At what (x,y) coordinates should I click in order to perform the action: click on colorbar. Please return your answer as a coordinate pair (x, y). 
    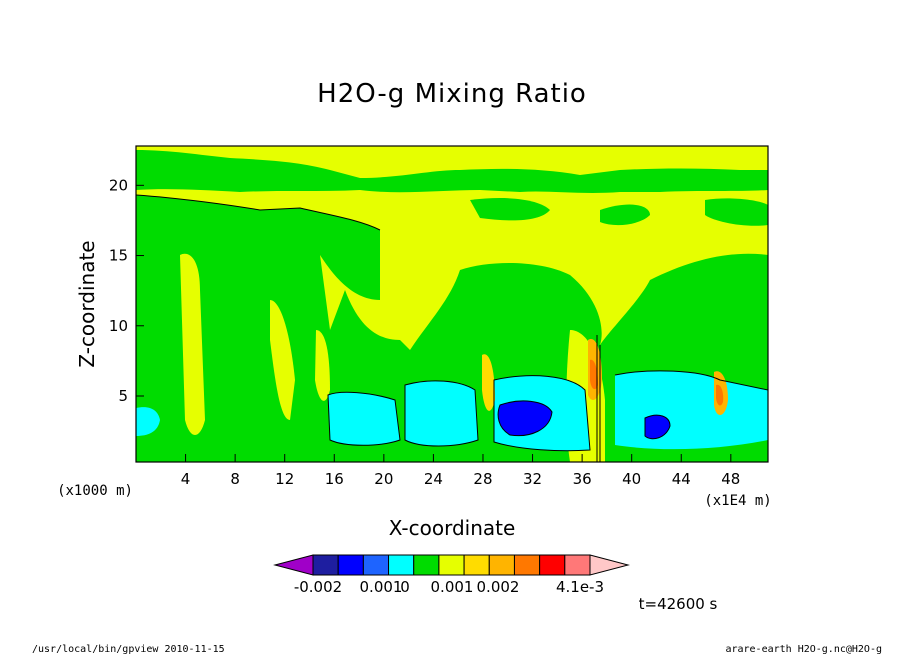
    Looking at the image, I should click on (451, 565).